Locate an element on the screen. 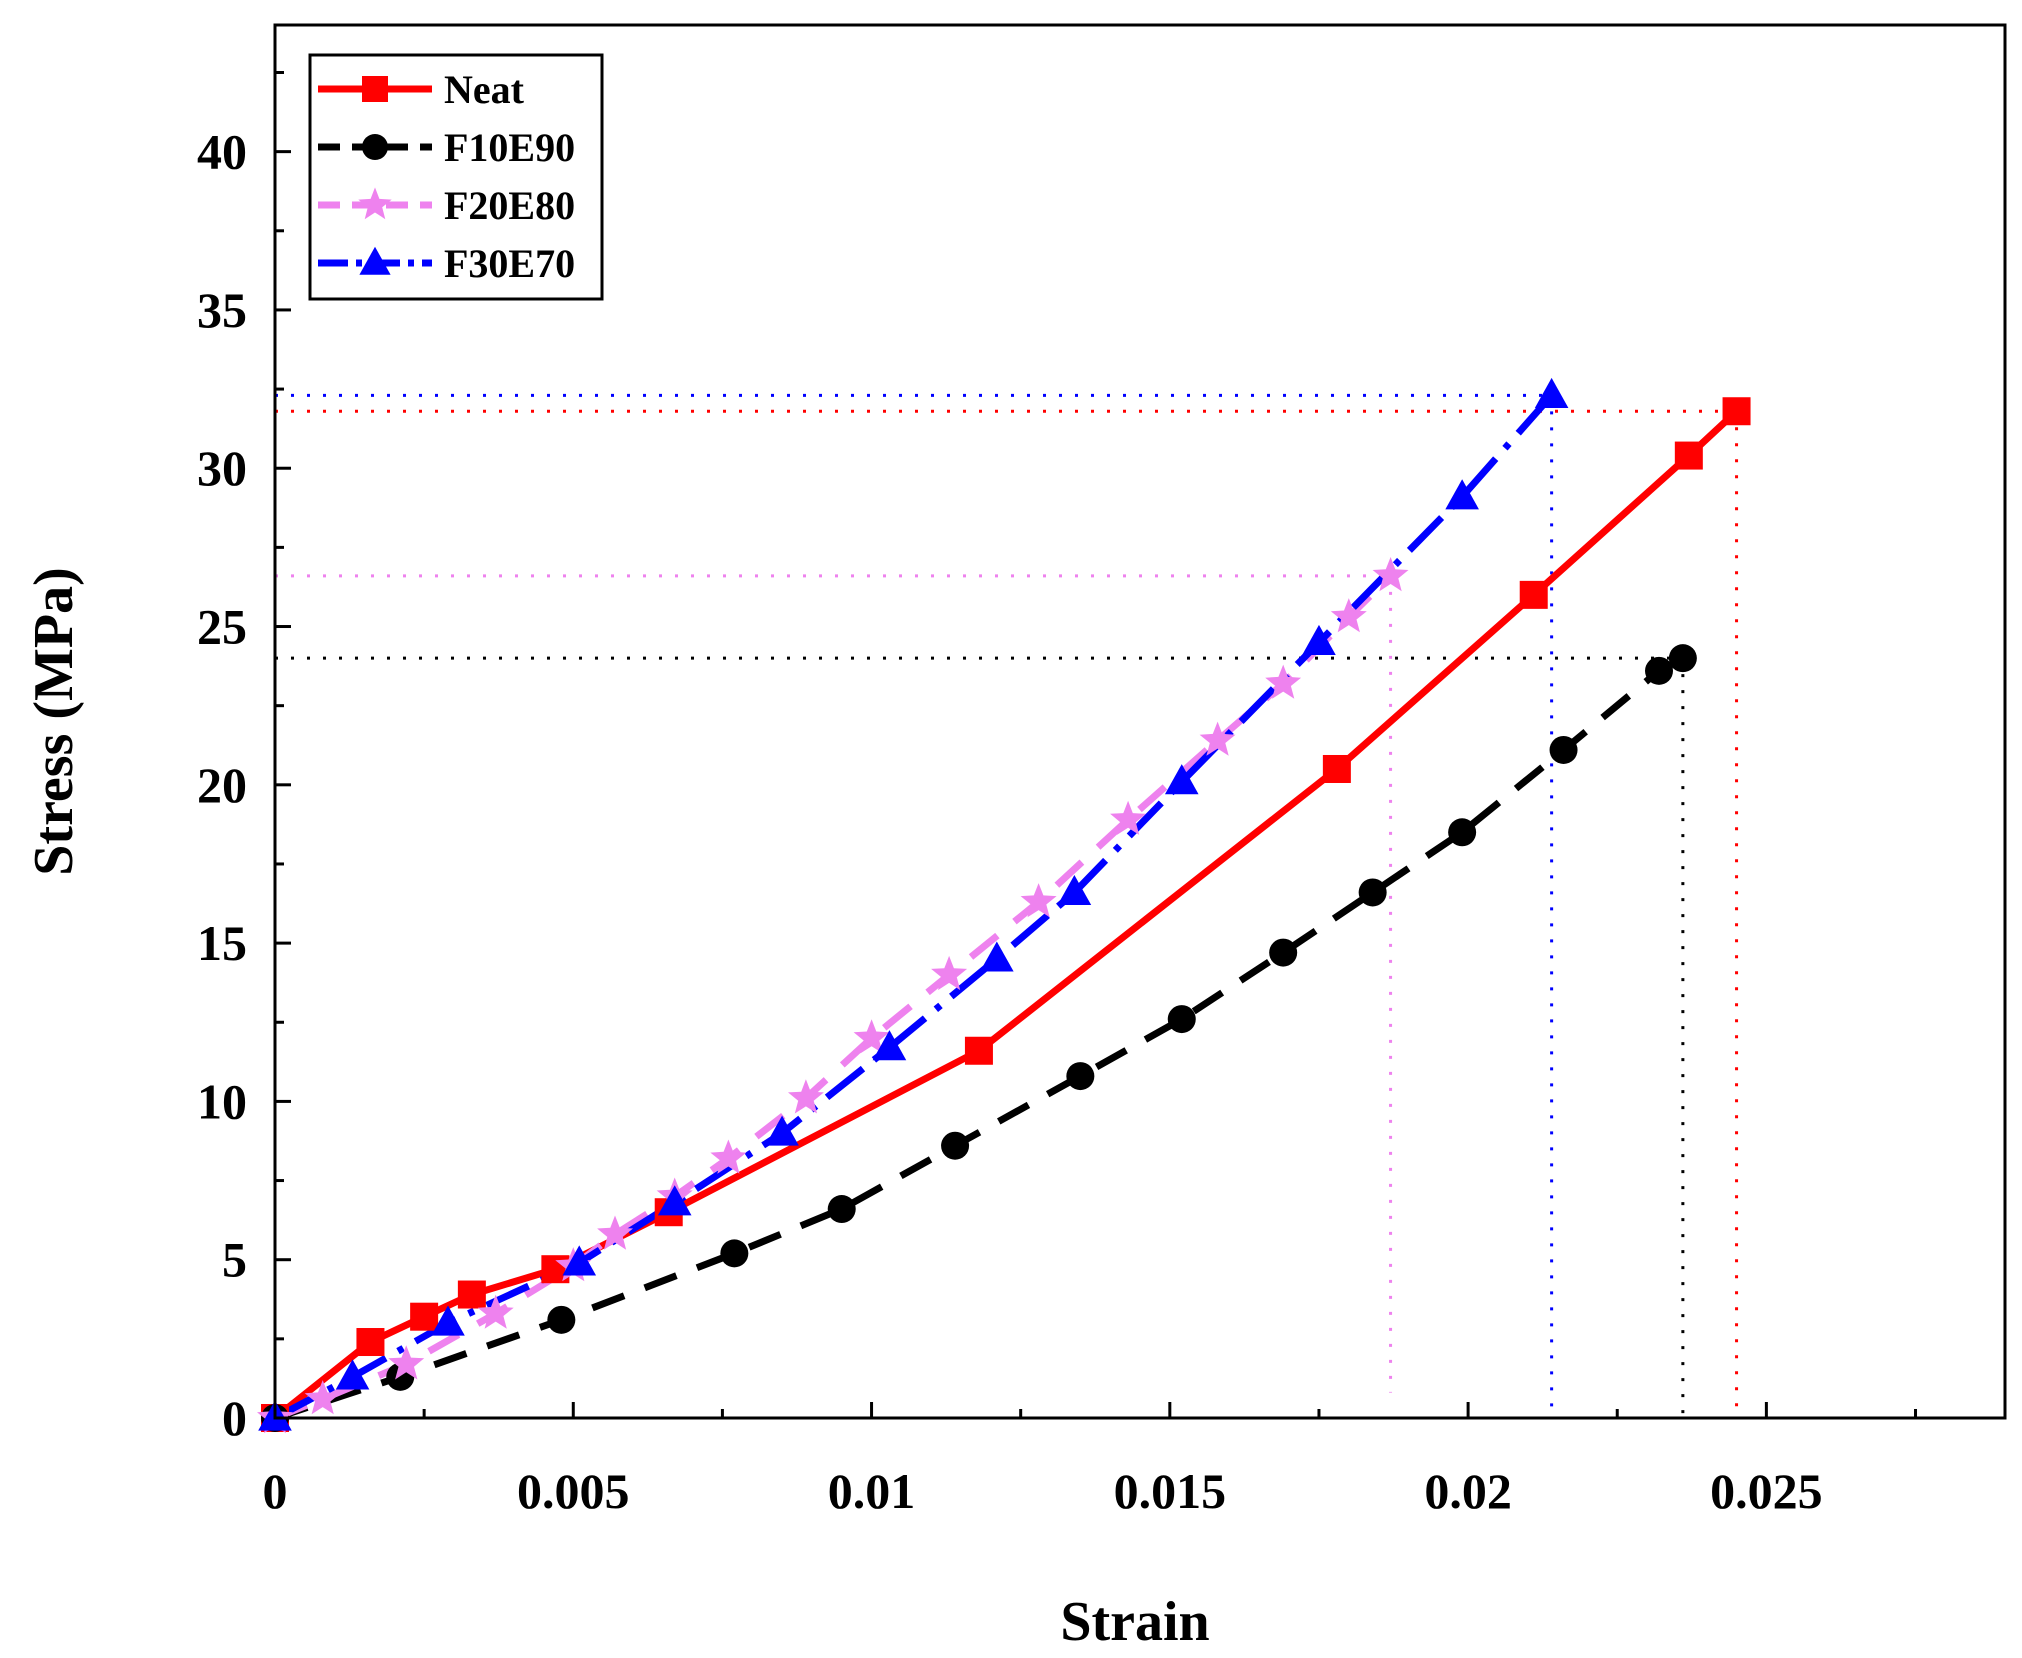 The height and width of the screenshot is (1658, 2022). x-tick-label: 0.005 is located at coordinates (573, 1491).